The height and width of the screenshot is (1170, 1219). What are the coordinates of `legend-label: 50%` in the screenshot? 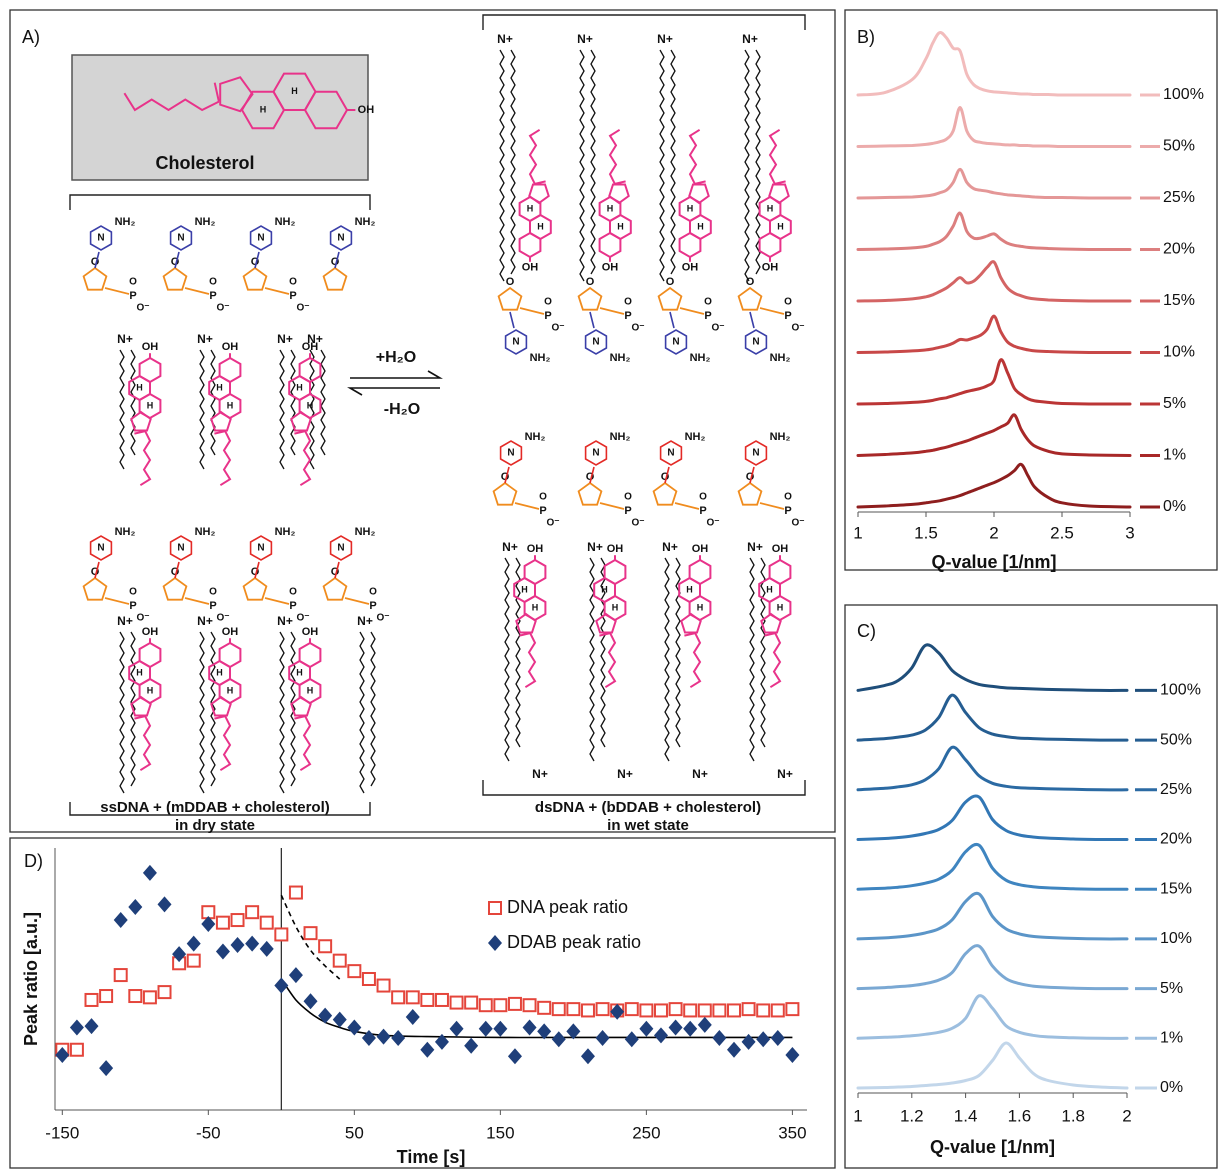 It's located at (1179, 146).